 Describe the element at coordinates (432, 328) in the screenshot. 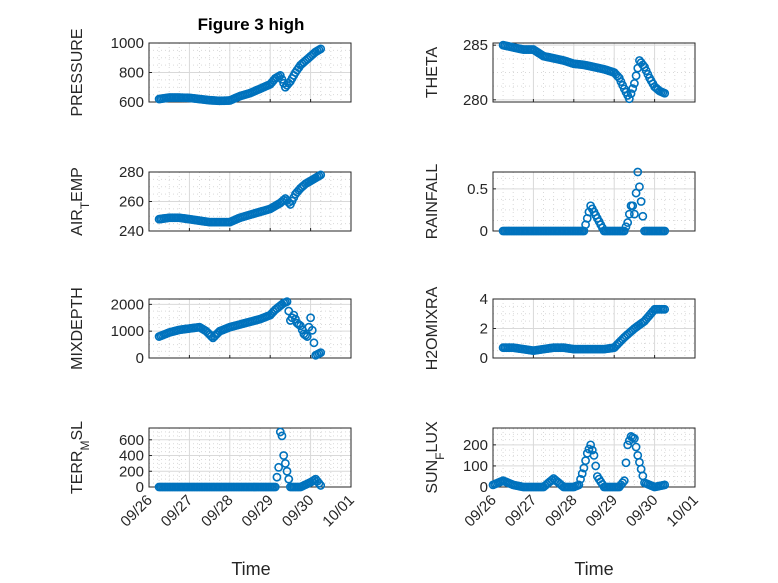

I see `y-axis-label: H2OMIXRA` at that location.